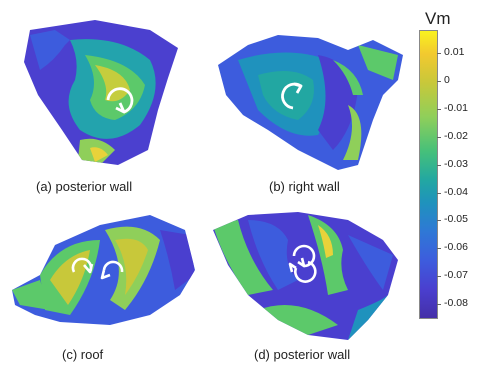 This screenshot has height=375, width=478. What do you see at coordinates (101, 92) in the screenshot?
I see `heart-surface-posterior-wall-a` at bounding box center [101, 92].